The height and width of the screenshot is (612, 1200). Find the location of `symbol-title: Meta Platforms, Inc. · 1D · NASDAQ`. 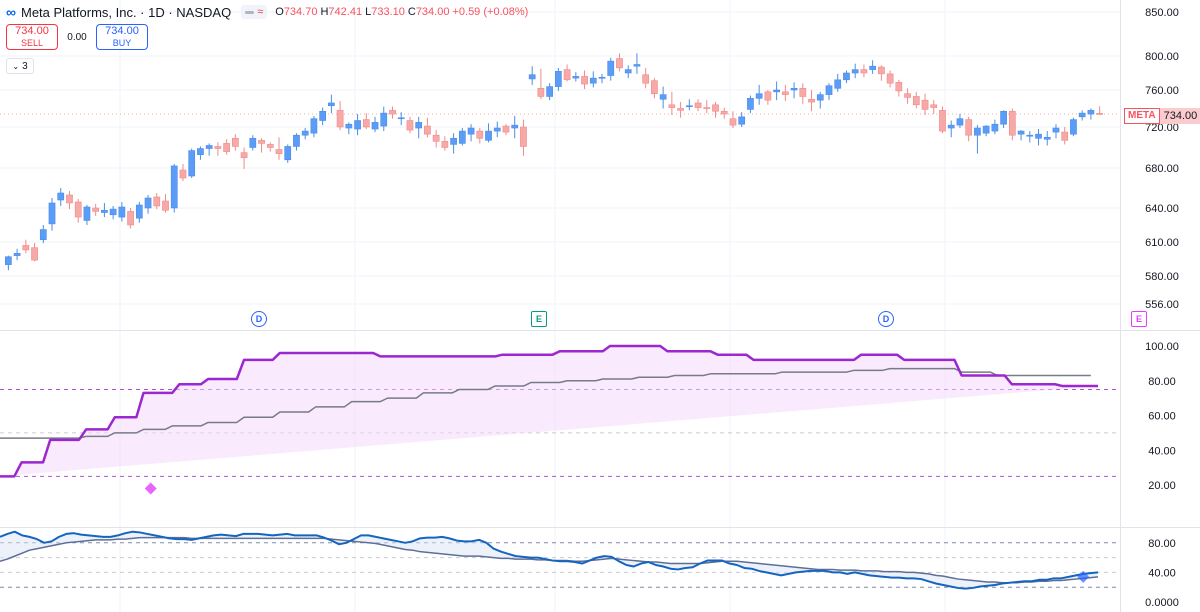

symbol-title: Meta Platforms, Inc. · 1D · NASDAQ is located at coordinates (126, 12).